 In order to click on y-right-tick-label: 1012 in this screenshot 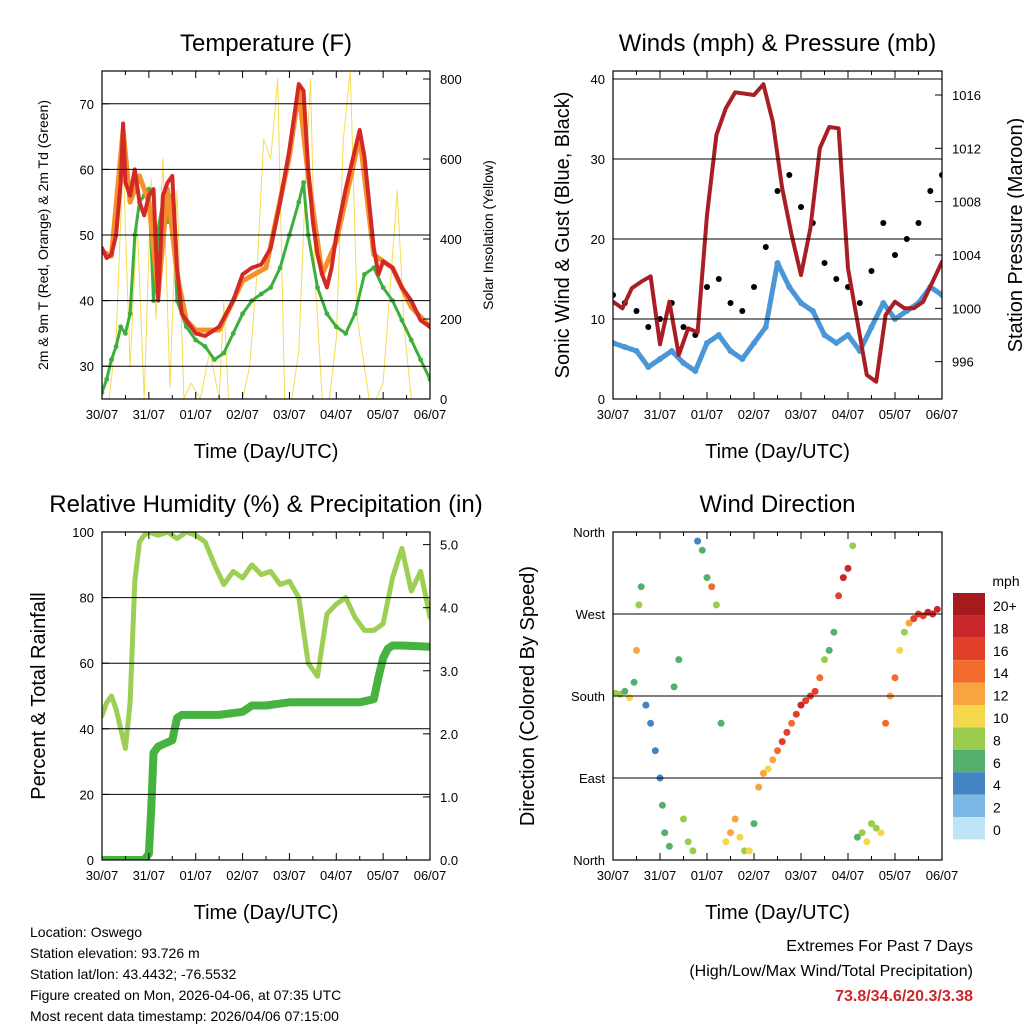, I will do `click(966, 148)`.